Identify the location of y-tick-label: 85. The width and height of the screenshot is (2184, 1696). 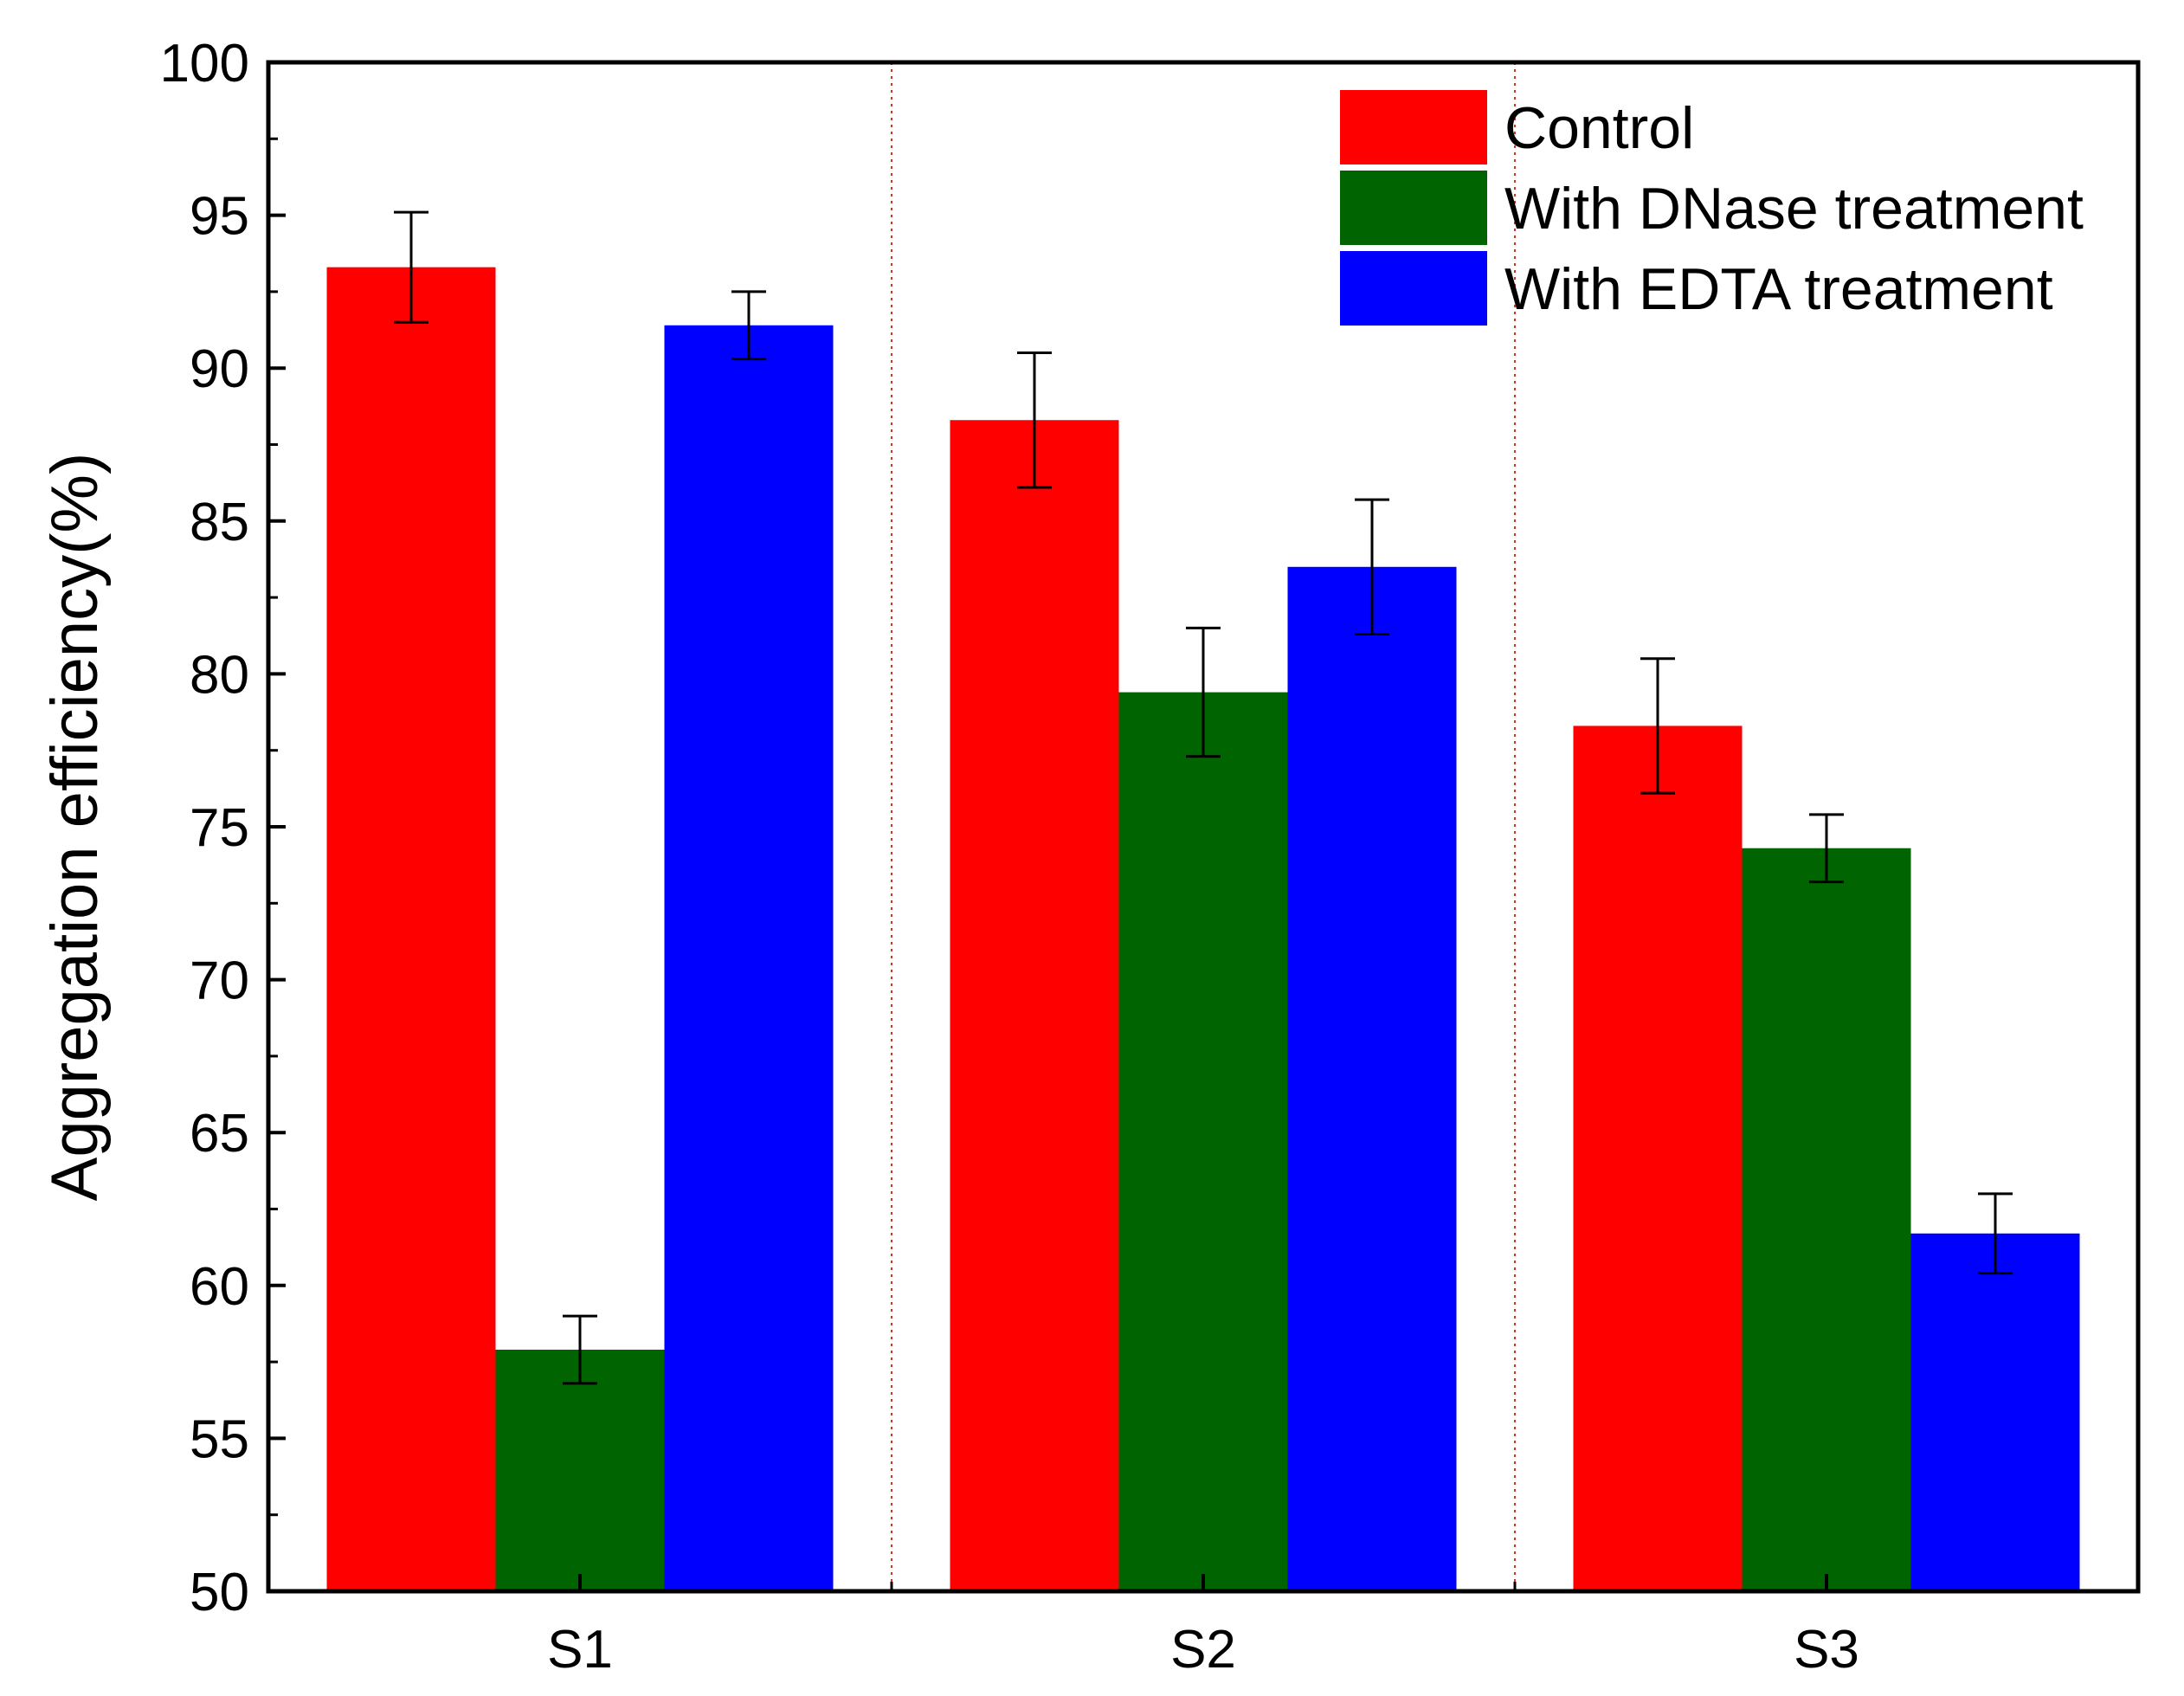
(219, 522).